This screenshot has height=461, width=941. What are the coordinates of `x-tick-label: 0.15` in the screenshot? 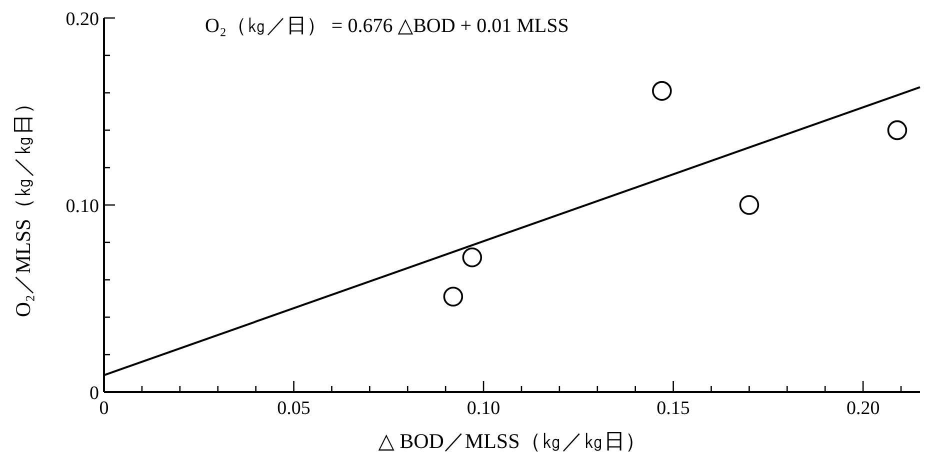 It's located at (673, 408).